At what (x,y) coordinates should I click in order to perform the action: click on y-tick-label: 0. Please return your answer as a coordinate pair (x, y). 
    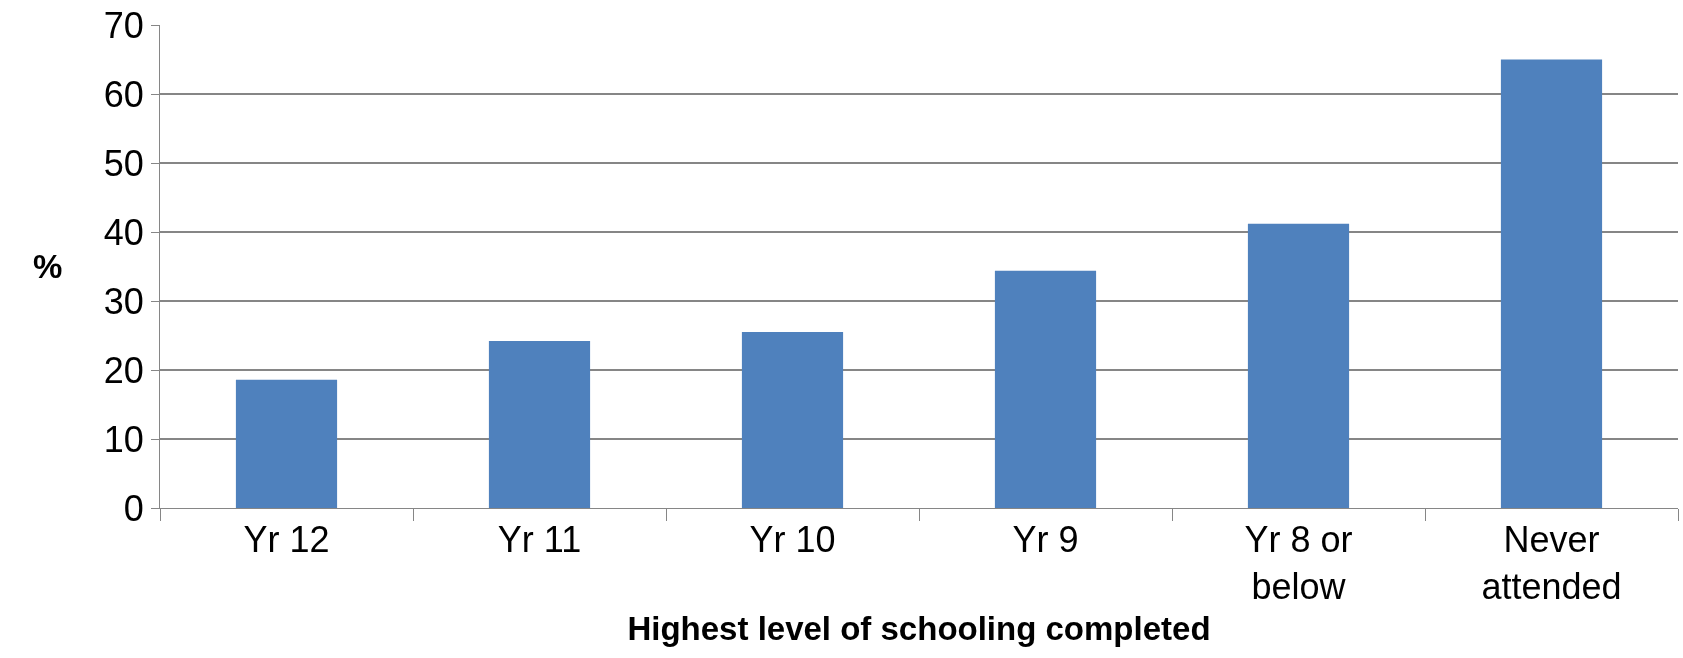
    Looking at the image, I should click on (133, 508).